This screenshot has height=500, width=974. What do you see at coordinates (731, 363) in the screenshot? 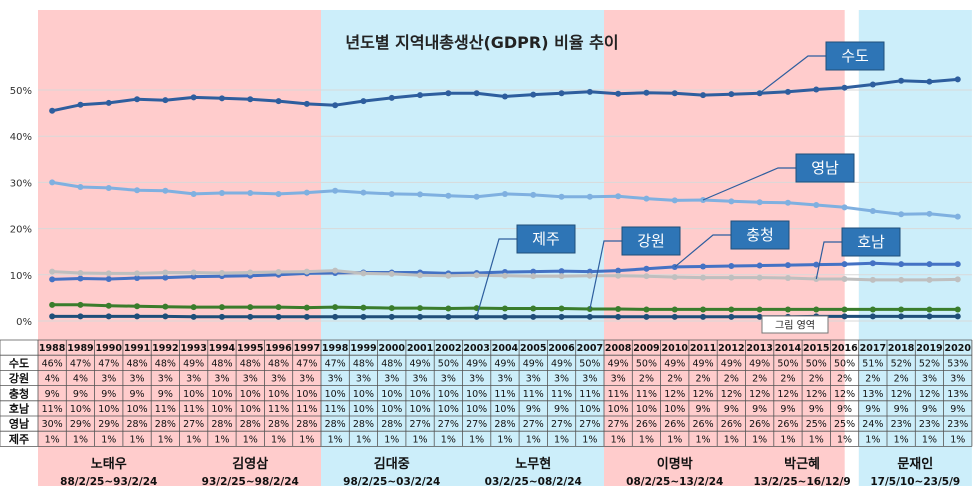
I see `cell-0-24: 49%` at bounding box center [731, 363].